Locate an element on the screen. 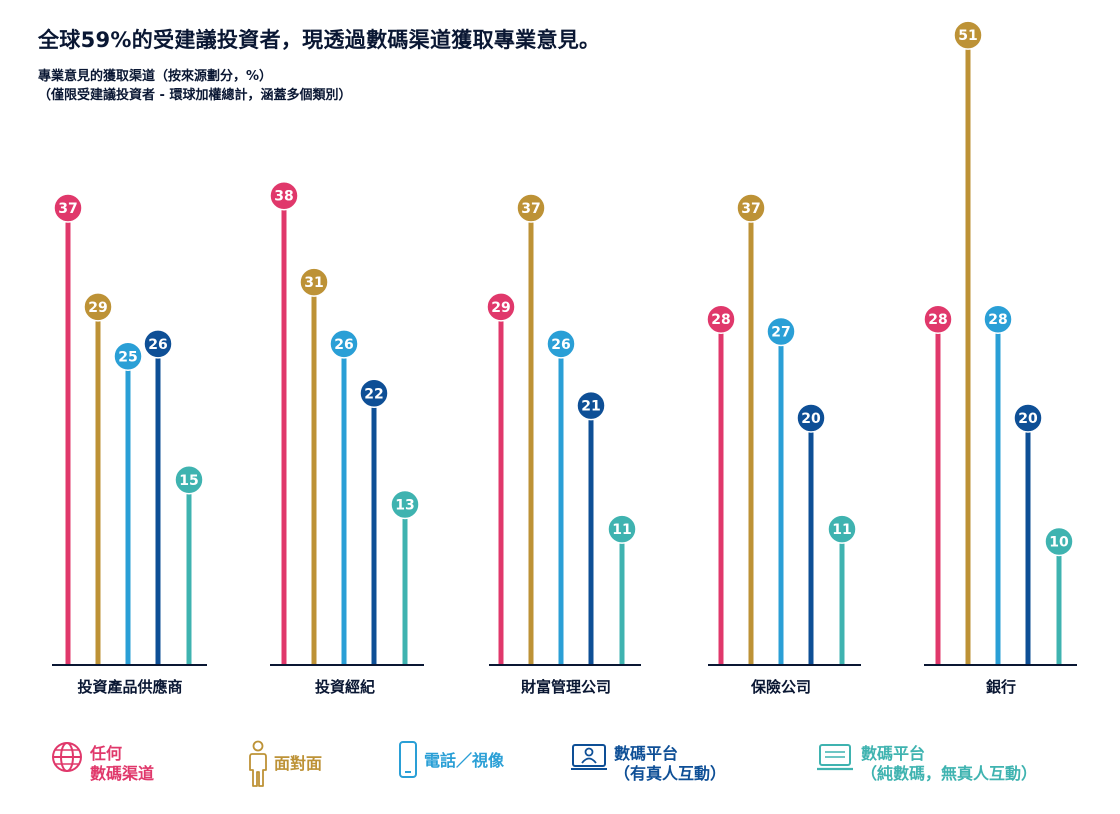 Image resolution: width=1120 pixels, height=814 pixels. data-label: 22 is located at coordinates (373, 394).